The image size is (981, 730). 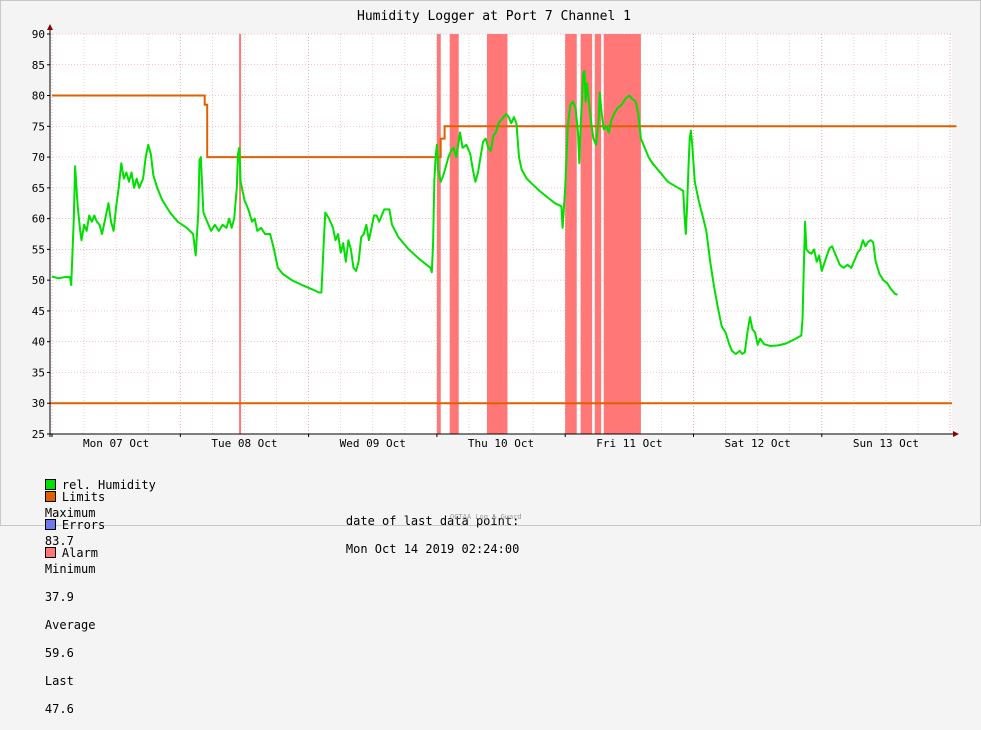 What do you see at coordinates (50, 524) in the screenshot?
I see `errors-swatch` at bounding box center [50, 524].